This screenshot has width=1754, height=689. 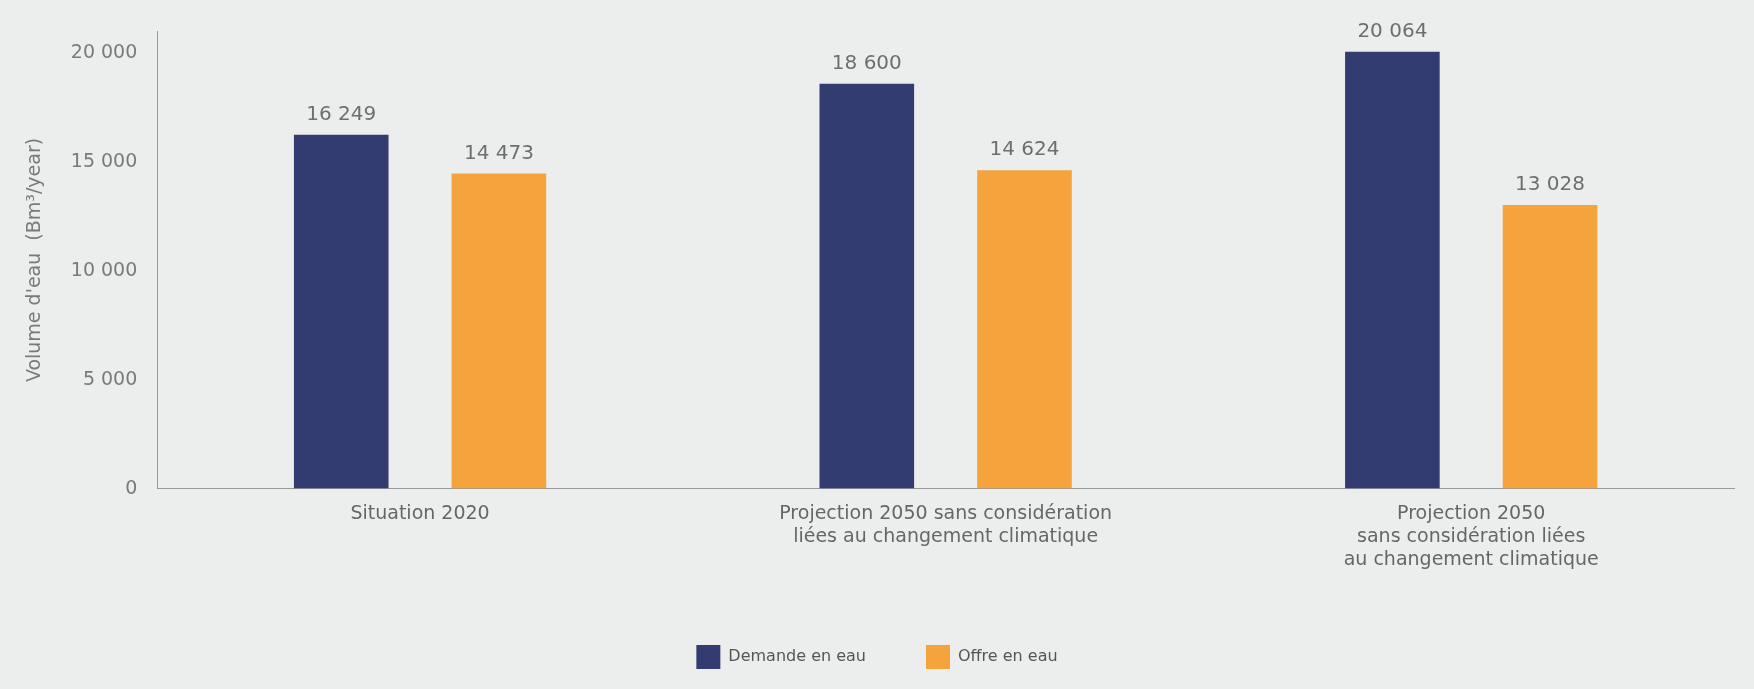 What do you see at coordinates (498, 151) in the screenshot?
I see `data-label: 14 473` at bounding box center [498, 151].